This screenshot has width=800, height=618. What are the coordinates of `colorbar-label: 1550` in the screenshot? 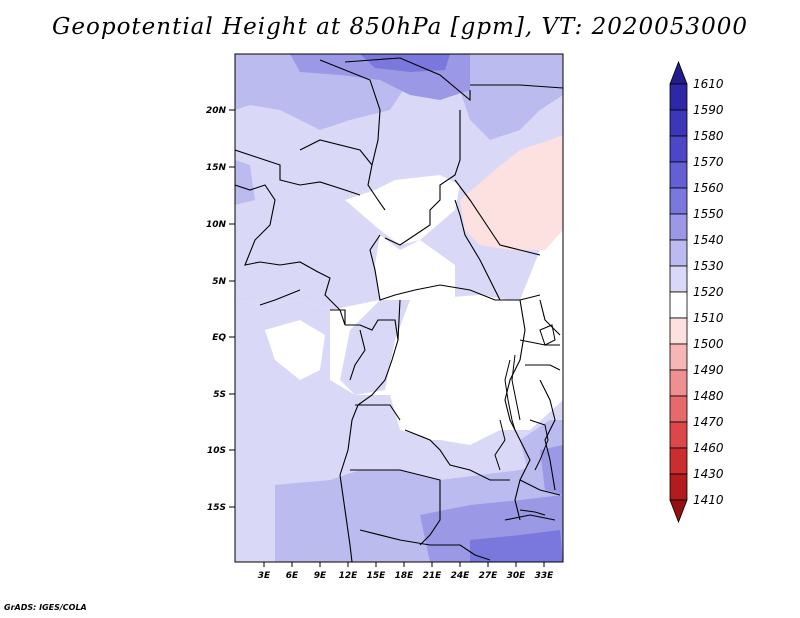 It's located at (708, 214).